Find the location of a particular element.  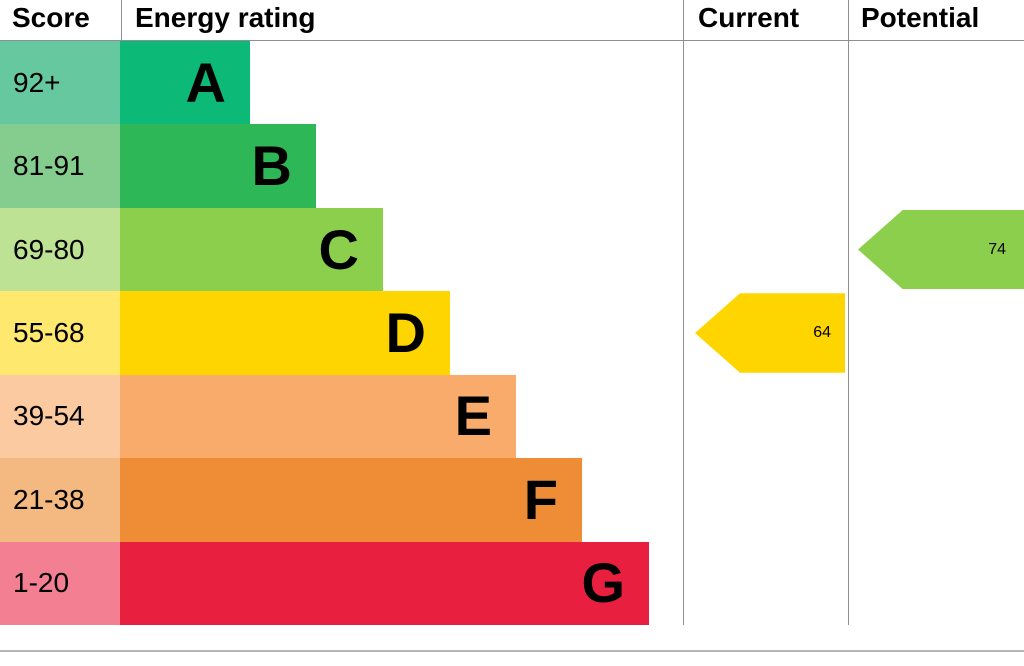

rating-letter: D is located at coordinates (405, 332).